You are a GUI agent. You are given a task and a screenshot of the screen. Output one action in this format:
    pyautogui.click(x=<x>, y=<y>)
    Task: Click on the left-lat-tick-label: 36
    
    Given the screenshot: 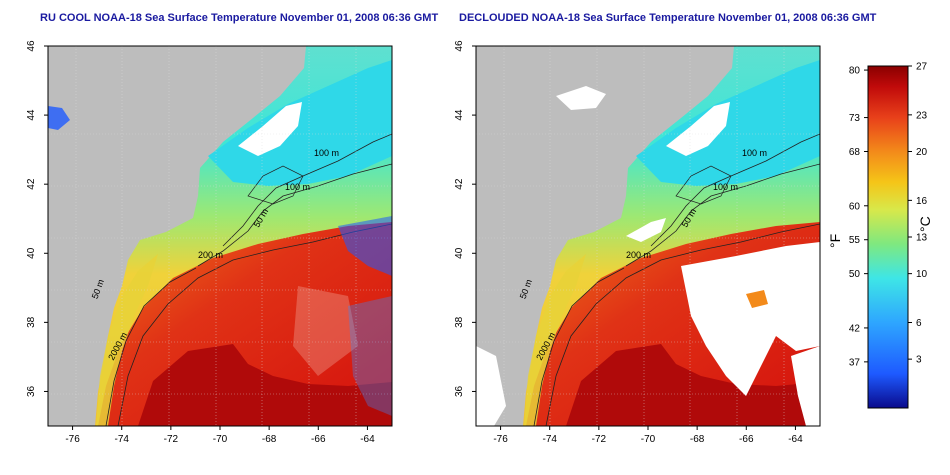 What is the action you would take?
    pyautogui.click(x=31, y=391)
    